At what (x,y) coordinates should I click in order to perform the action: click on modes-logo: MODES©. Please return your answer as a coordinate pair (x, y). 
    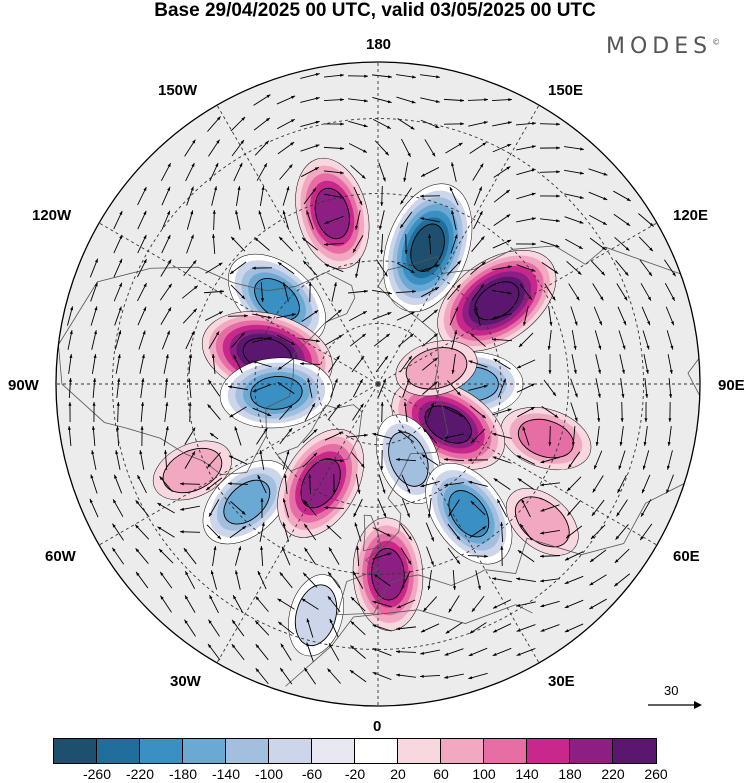
    Looking at the image, I should click on (663, 46).